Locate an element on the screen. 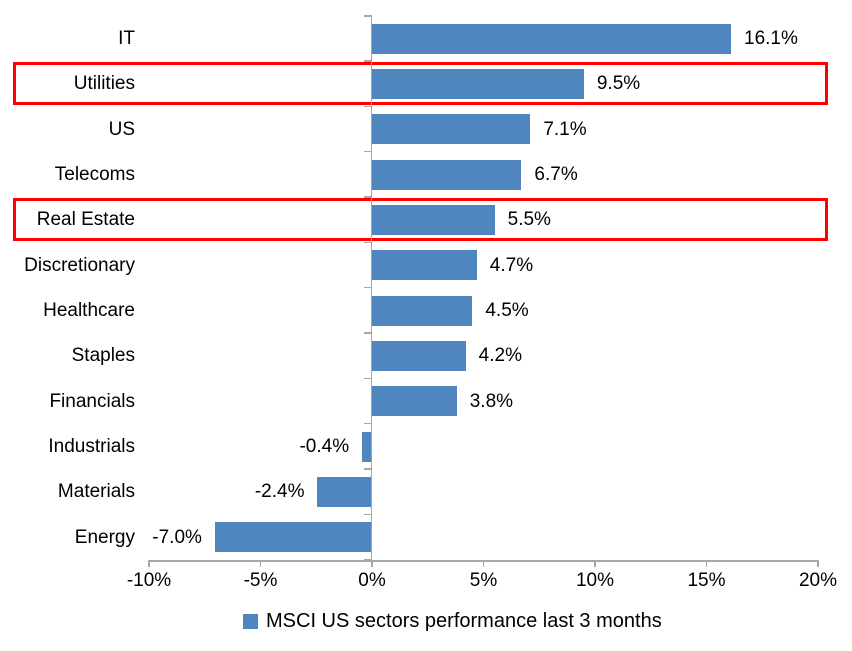 Image resolution: width=852 pixels, height=651 pixels. x-axis-tick-label: 15% is located at coordinates (706, 580).